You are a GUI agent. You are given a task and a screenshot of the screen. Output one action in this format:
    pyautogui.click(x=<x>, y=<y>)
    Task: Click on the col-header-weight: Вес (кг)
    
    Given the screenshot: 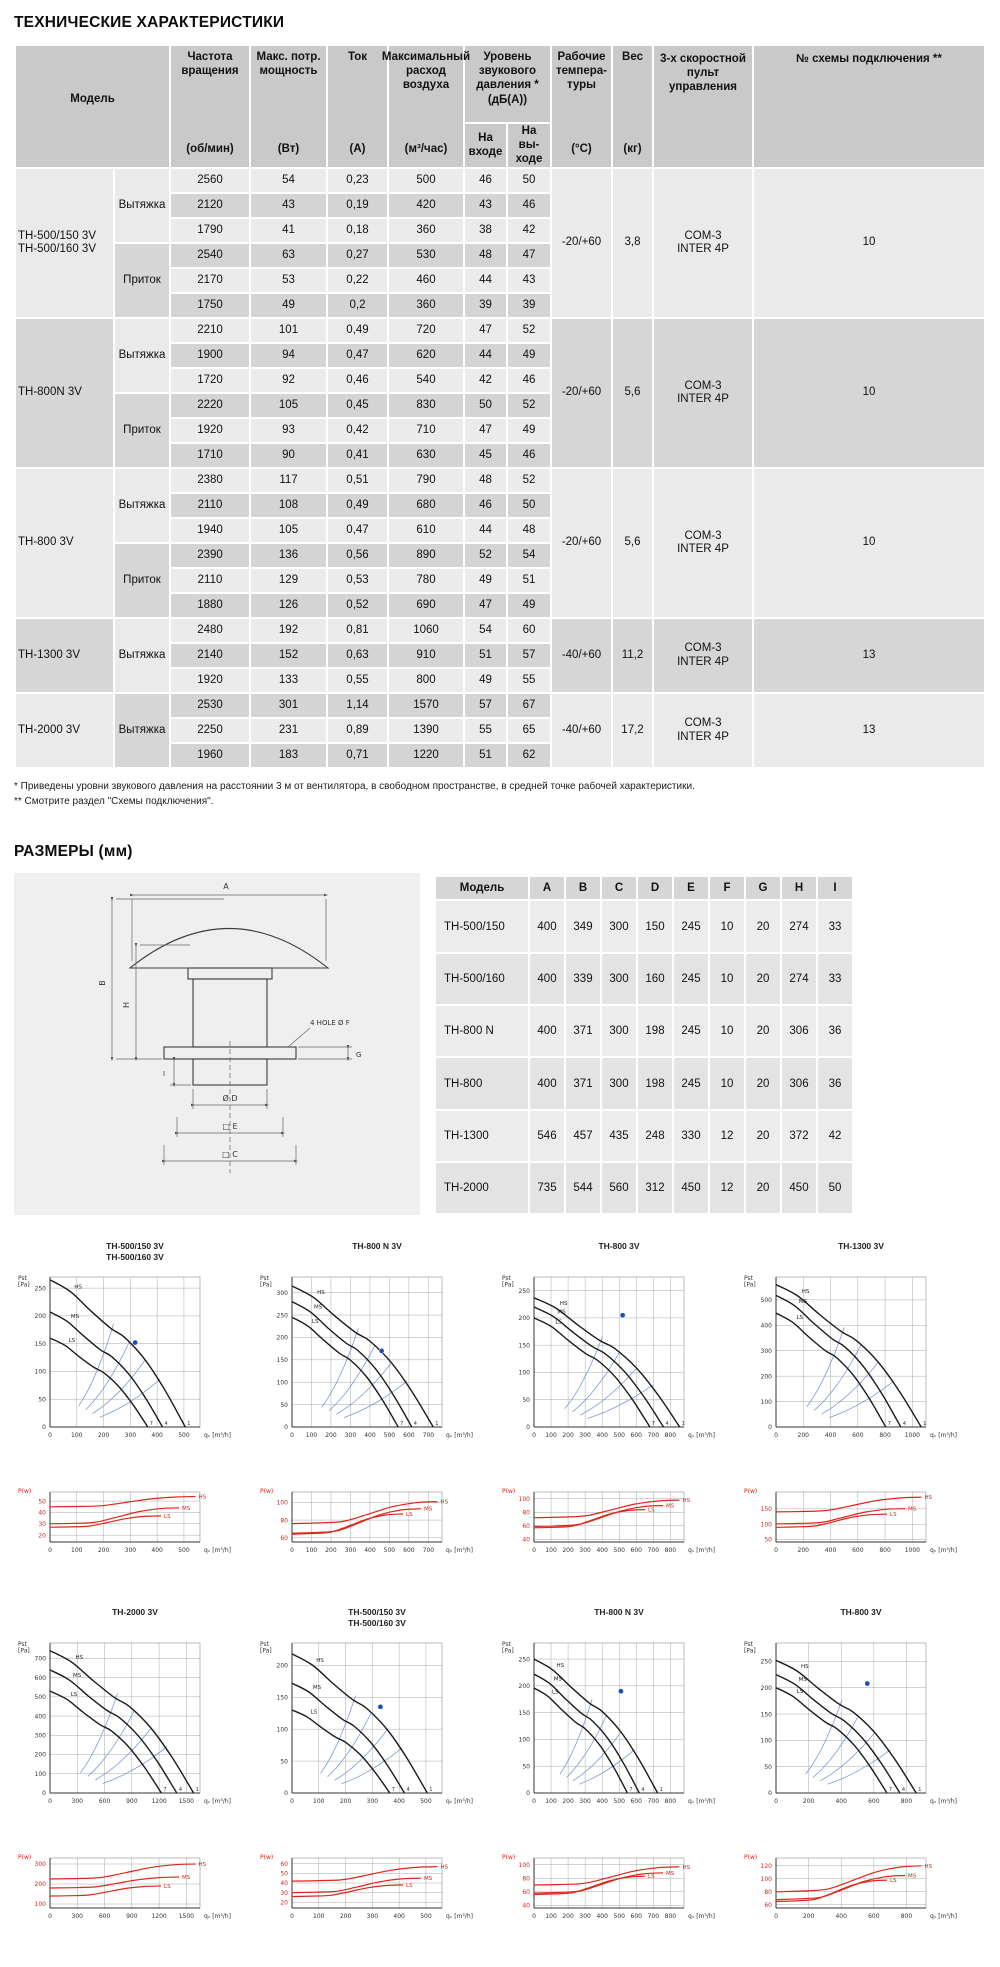 What is the action you would take?
    pyautogui.click(x=632, y=107)
    